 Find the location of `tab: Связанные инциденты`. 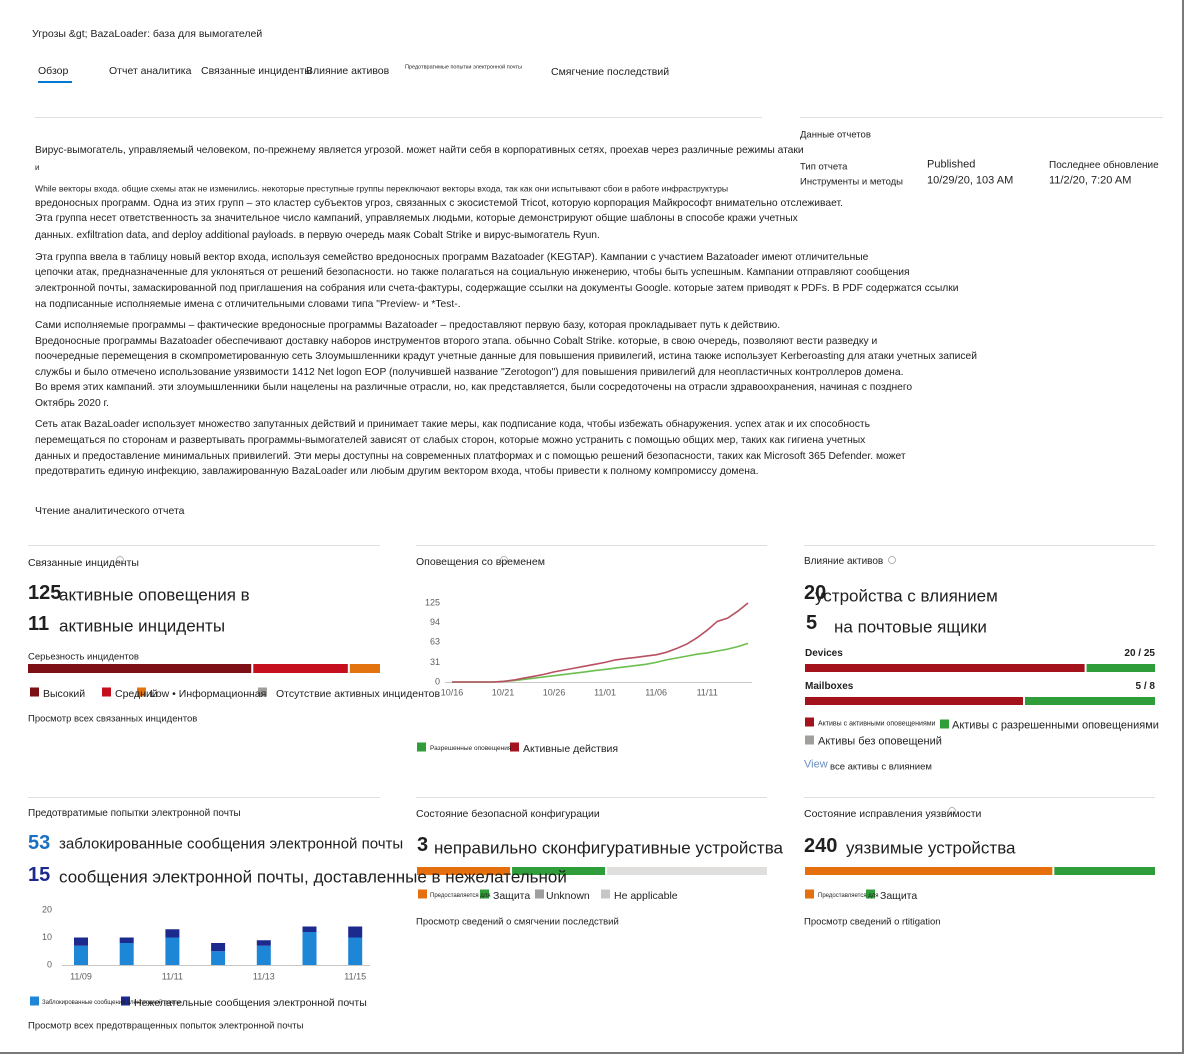

tab: Связанные инциденты is located at coordinates (256, 70).